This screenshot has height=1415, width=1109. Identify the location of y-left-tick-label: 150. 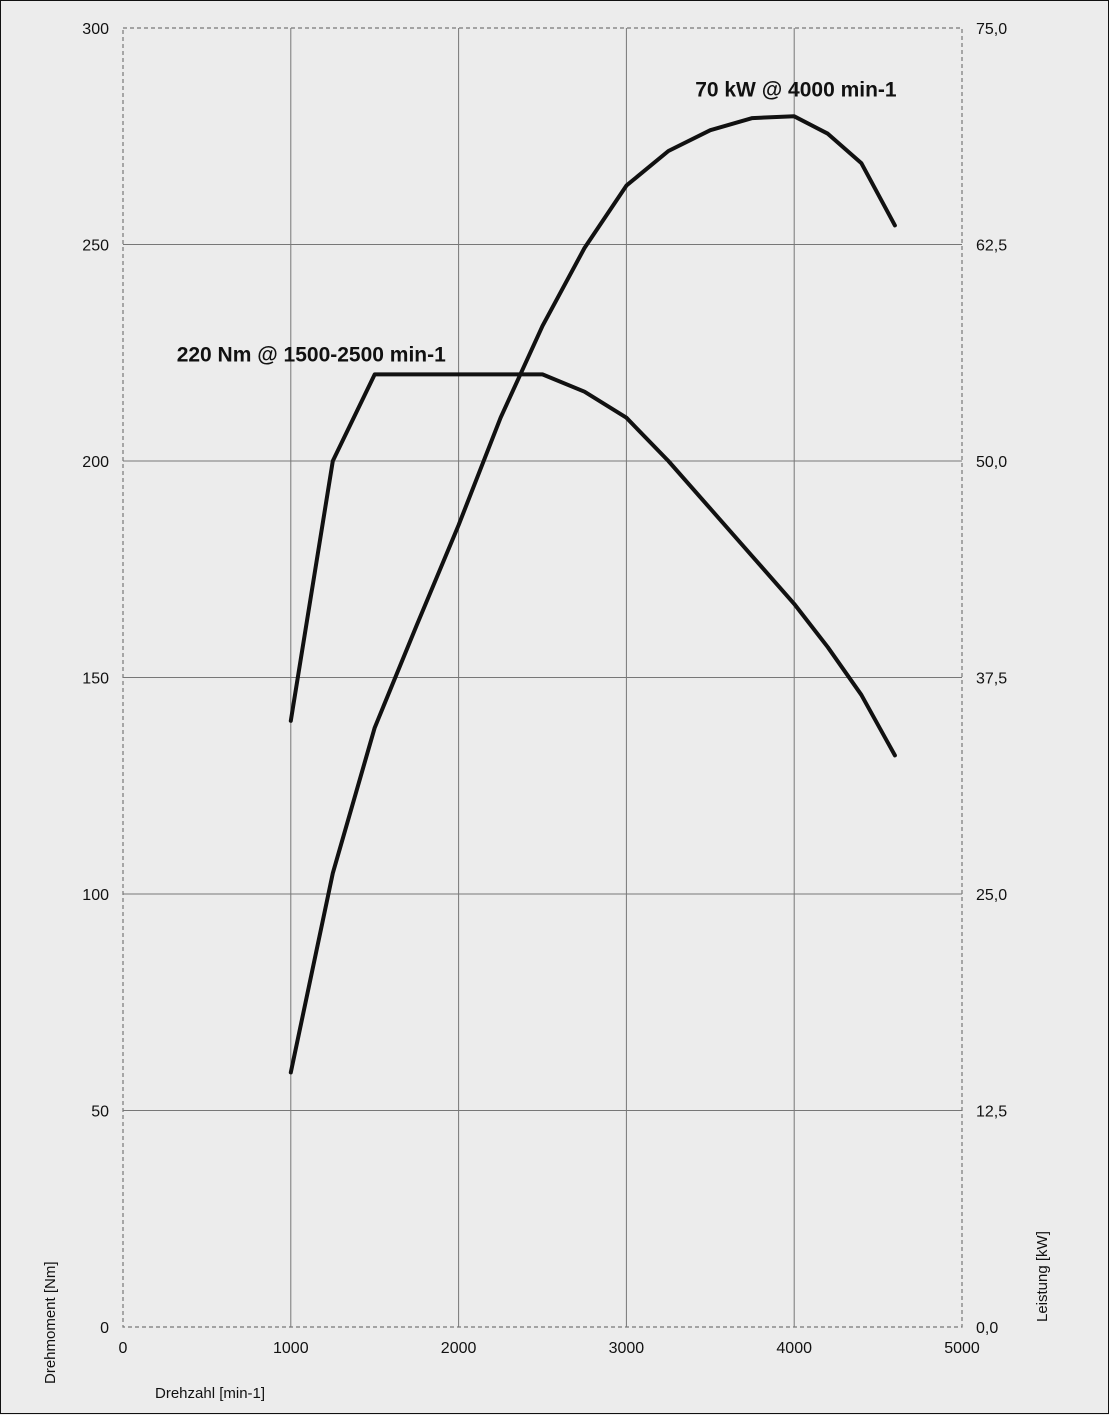
(95, 679).